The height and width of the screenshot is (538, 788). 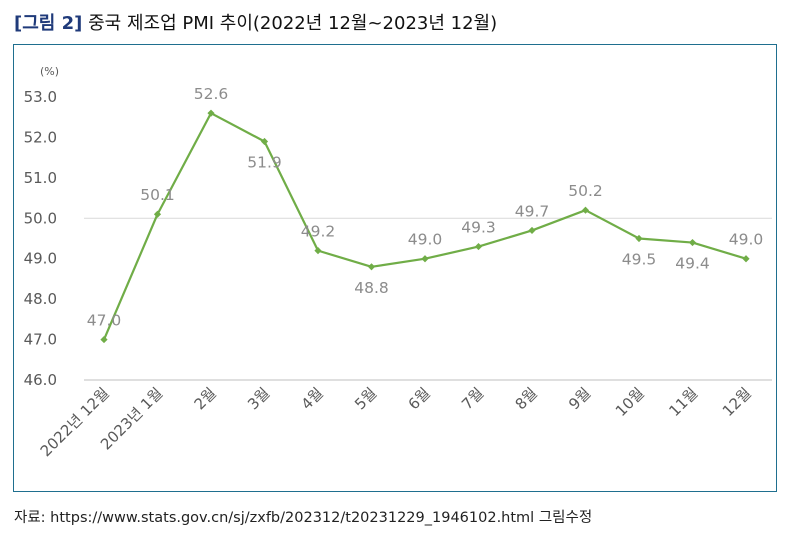 I want to click on x-tick-label: 6월, so click(x=419, y=398).